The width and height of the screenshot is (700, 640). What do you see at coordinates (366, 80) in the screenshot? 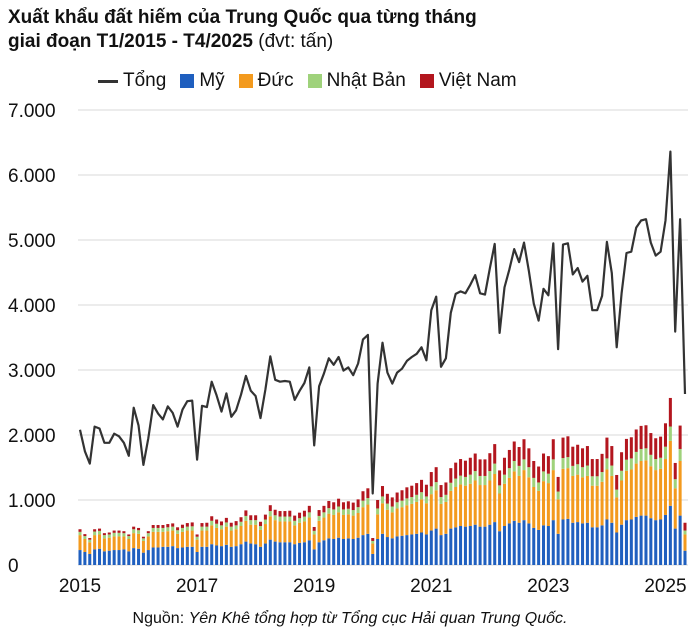
I see `legend-label-jp: Nhật Bản` at bounding box center [366, 80].